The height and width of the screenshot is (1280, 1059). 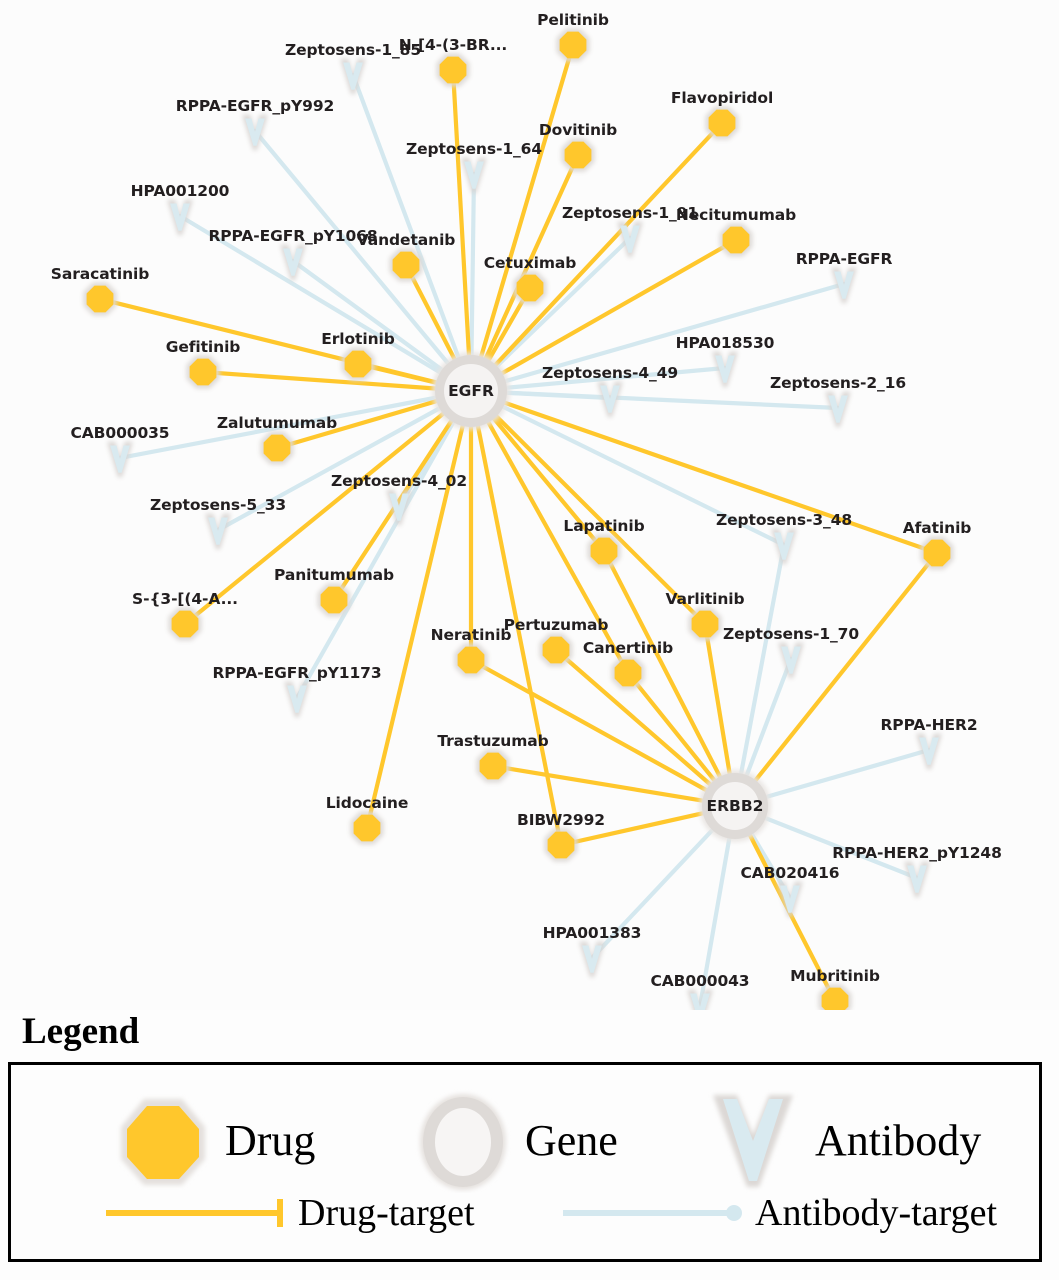 I want to click on ring-icon, so click(x=463, y=1142).